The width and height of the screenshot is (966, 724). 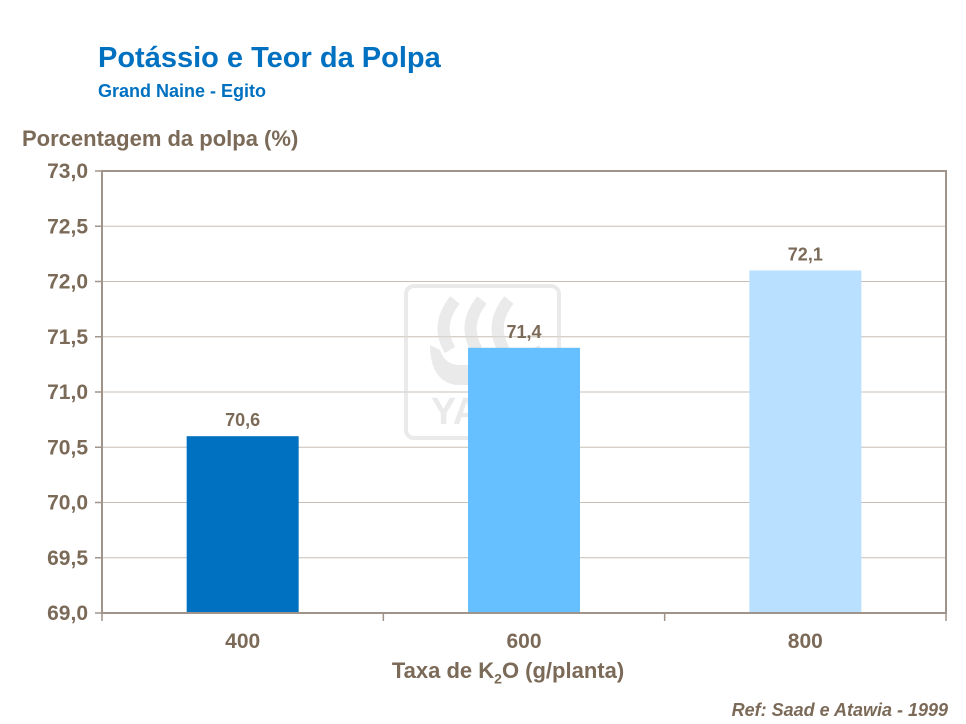 What do you see at coordinates (67, 171) in the screenshot?
I see `y-tick-label: 73,0` at bounding box center [67, 171].